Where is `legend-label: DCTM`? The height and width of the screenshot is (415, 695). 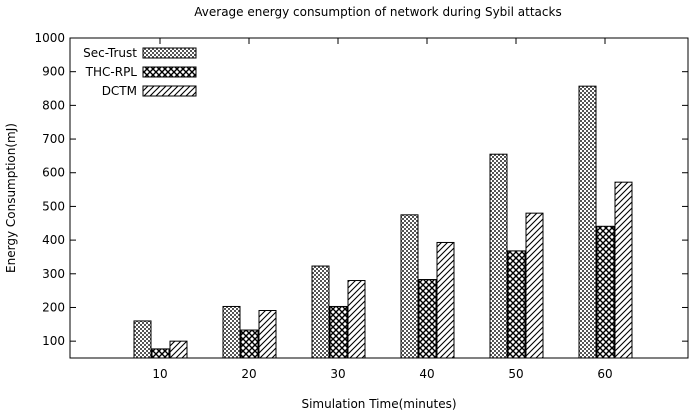
legend-label: DCTM is located at coordinates (119, 91).